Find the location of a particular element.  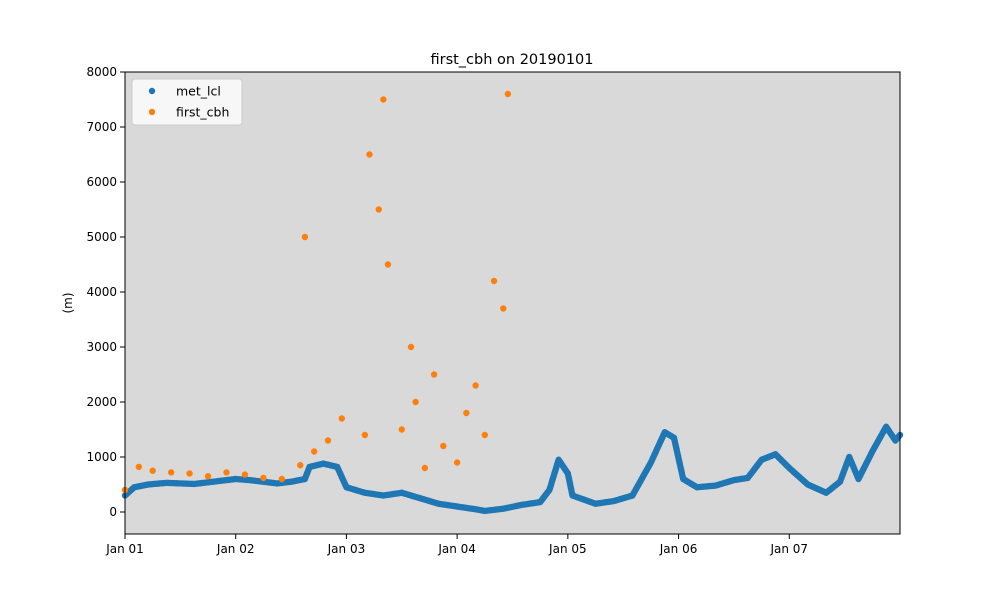

y-tick-label: 2000 is located at coordinates (101, 402).